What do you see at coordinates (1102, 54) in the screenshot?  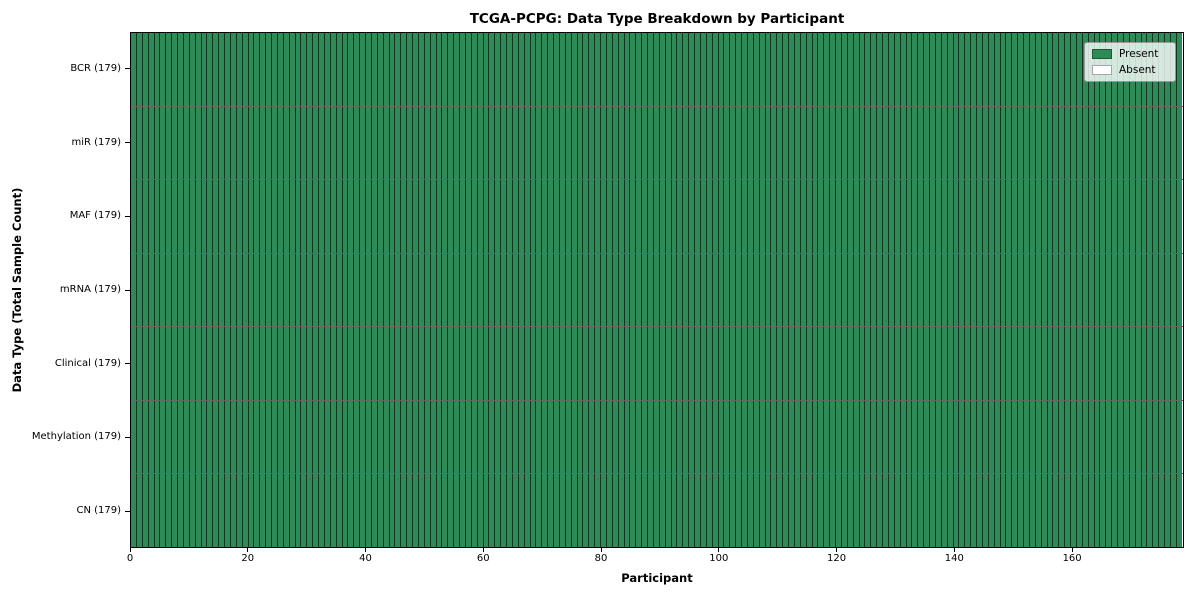 I see `legend-swatch-present` at bounding box center [1102, 54].